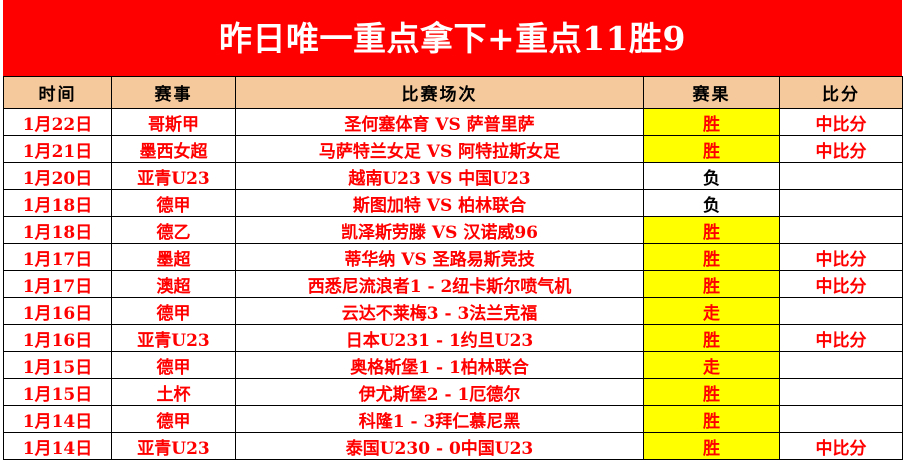  I want to click on page-title: 昨日唯一重点拿下+重点11胜9, so click(452, 38).